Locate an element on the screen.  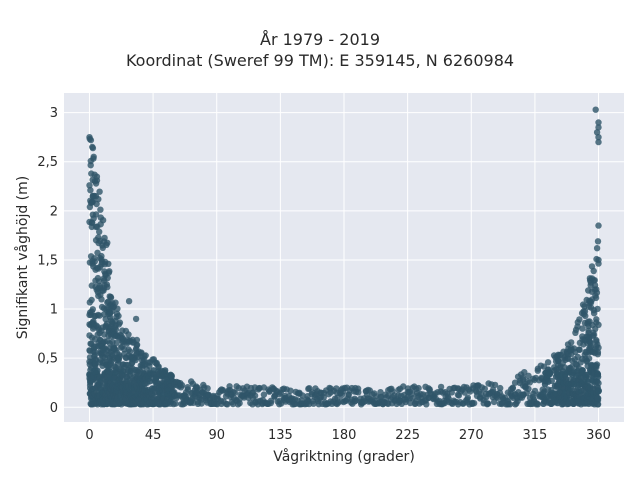
x-tick-label: 90 is located at coordinates (216, 435).